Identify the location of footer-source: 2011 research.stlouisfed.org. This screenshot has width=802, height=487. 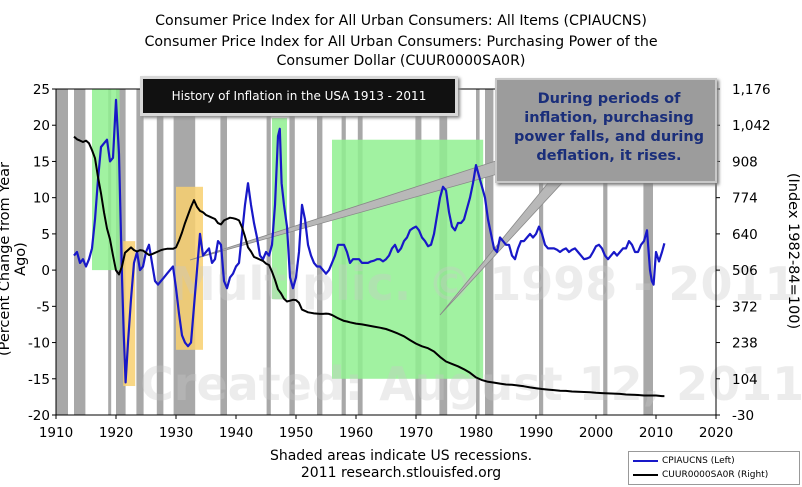
(401, 473).